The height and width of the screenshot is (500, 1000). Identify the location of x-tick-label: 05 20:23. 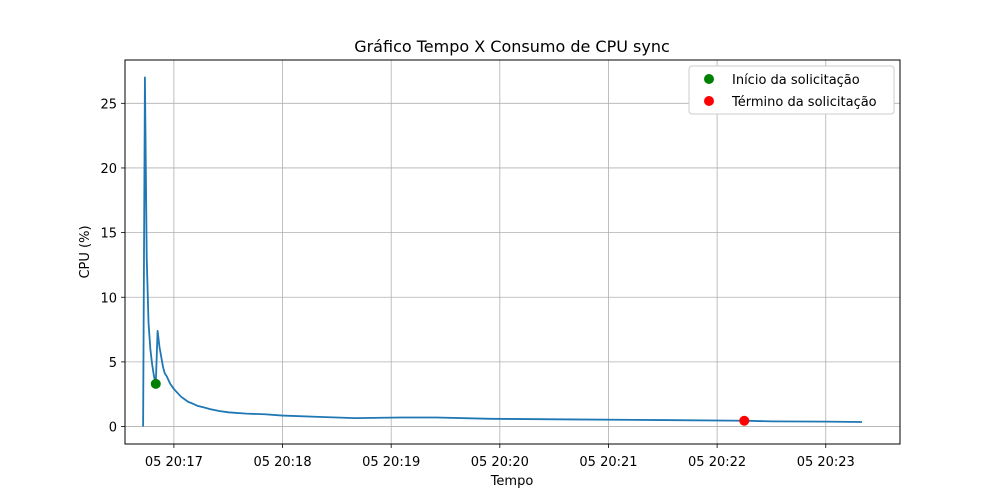
(826, 462).